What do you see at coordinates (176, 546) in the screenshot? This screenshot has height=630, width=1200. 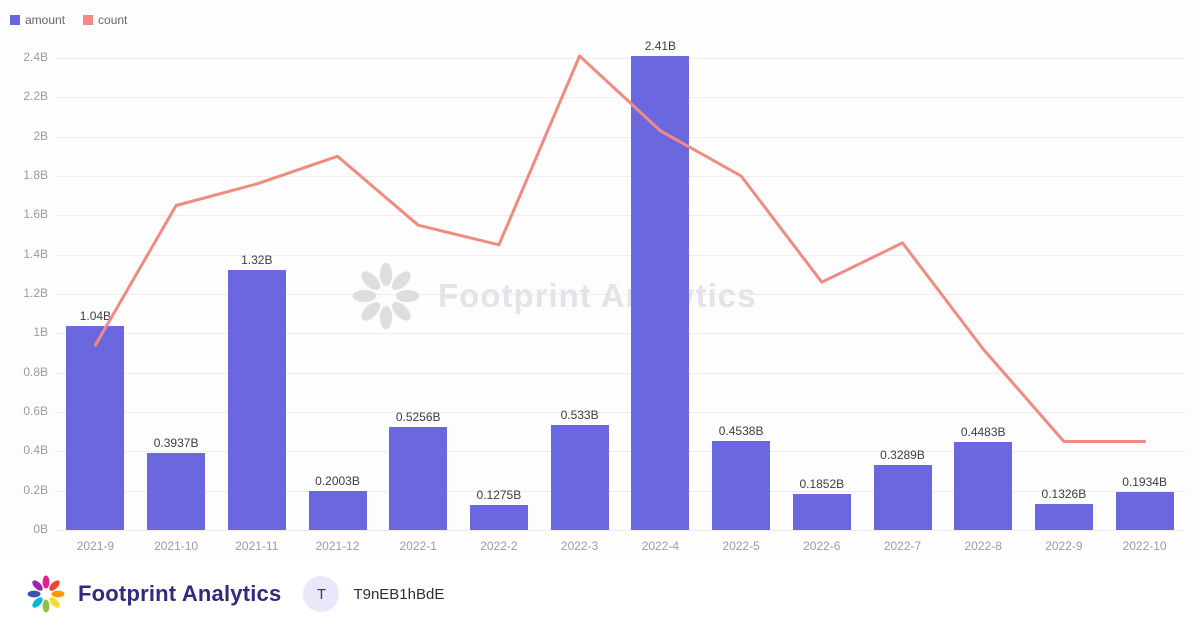 I see `x-tick-label: 2021-10` at bounding box center [176, 546].